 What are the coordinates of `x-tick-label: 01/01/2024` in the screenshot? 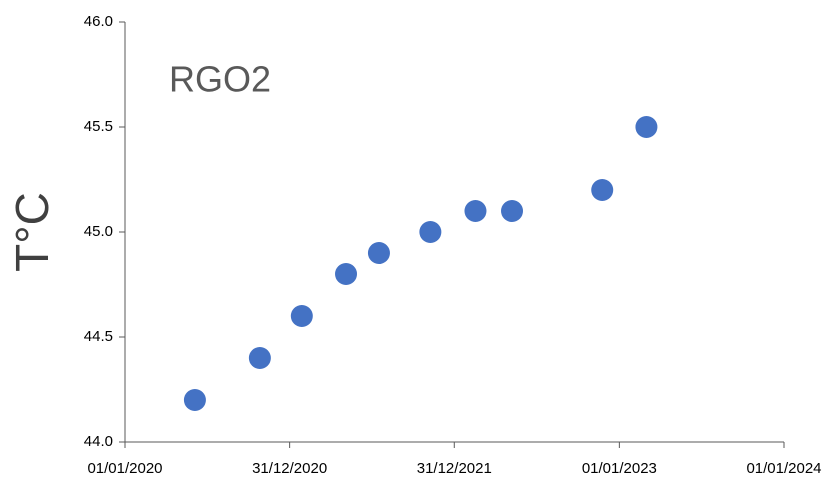 It's located at (783, 468).